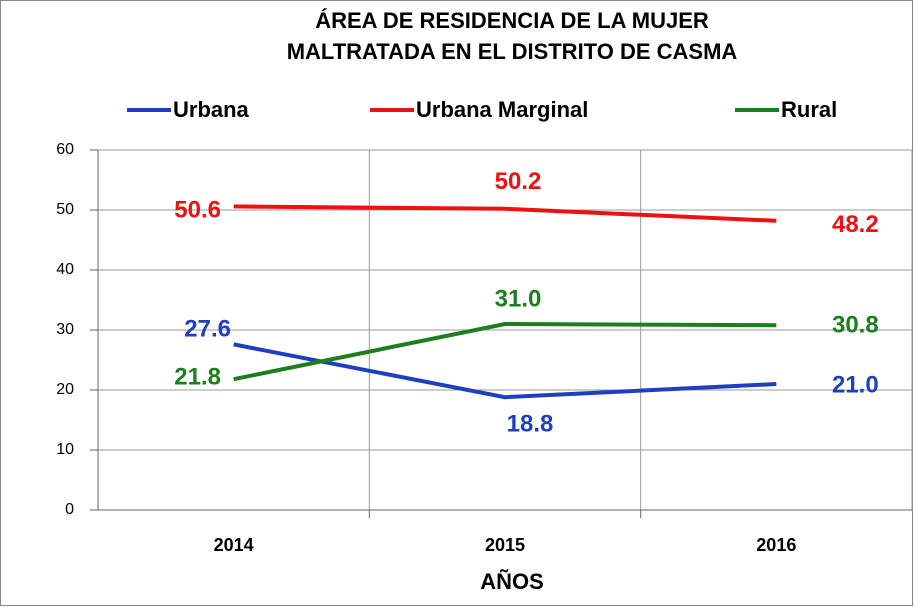 The height and width of the screenshot is (607, 914). I want to click on y-tick-label: 40, so click(65, 269).